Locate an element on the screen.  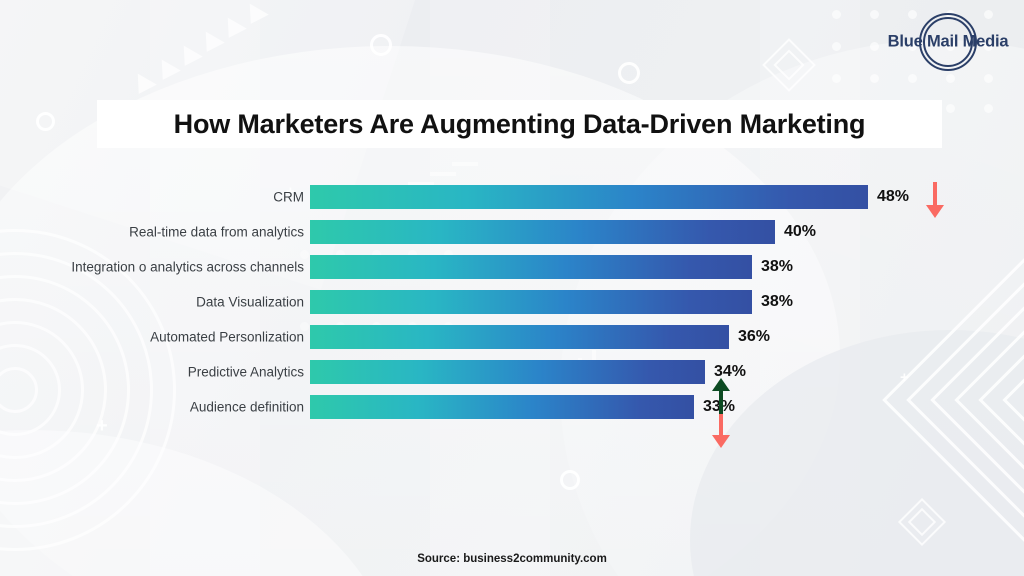
logo-ring-inner-icon is located at coordinates (948, 42).